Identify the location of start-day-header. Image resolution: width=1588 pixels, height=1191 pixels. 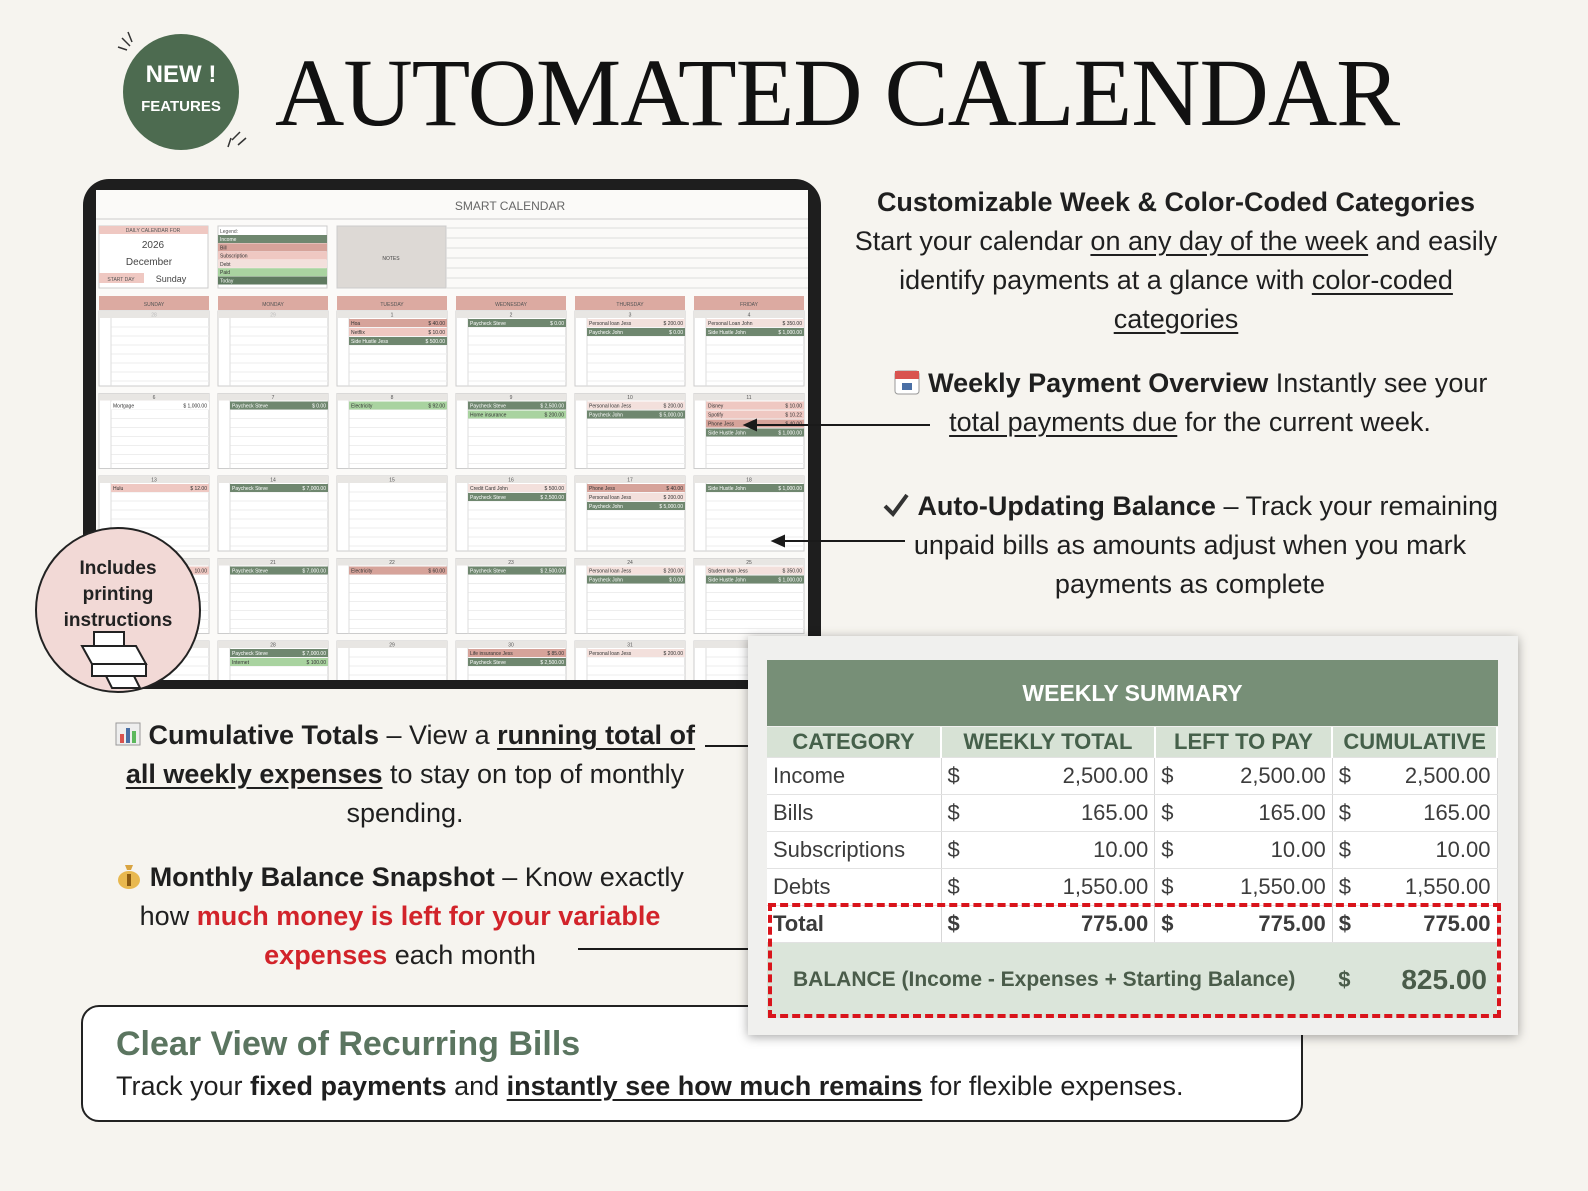
(121, 278).